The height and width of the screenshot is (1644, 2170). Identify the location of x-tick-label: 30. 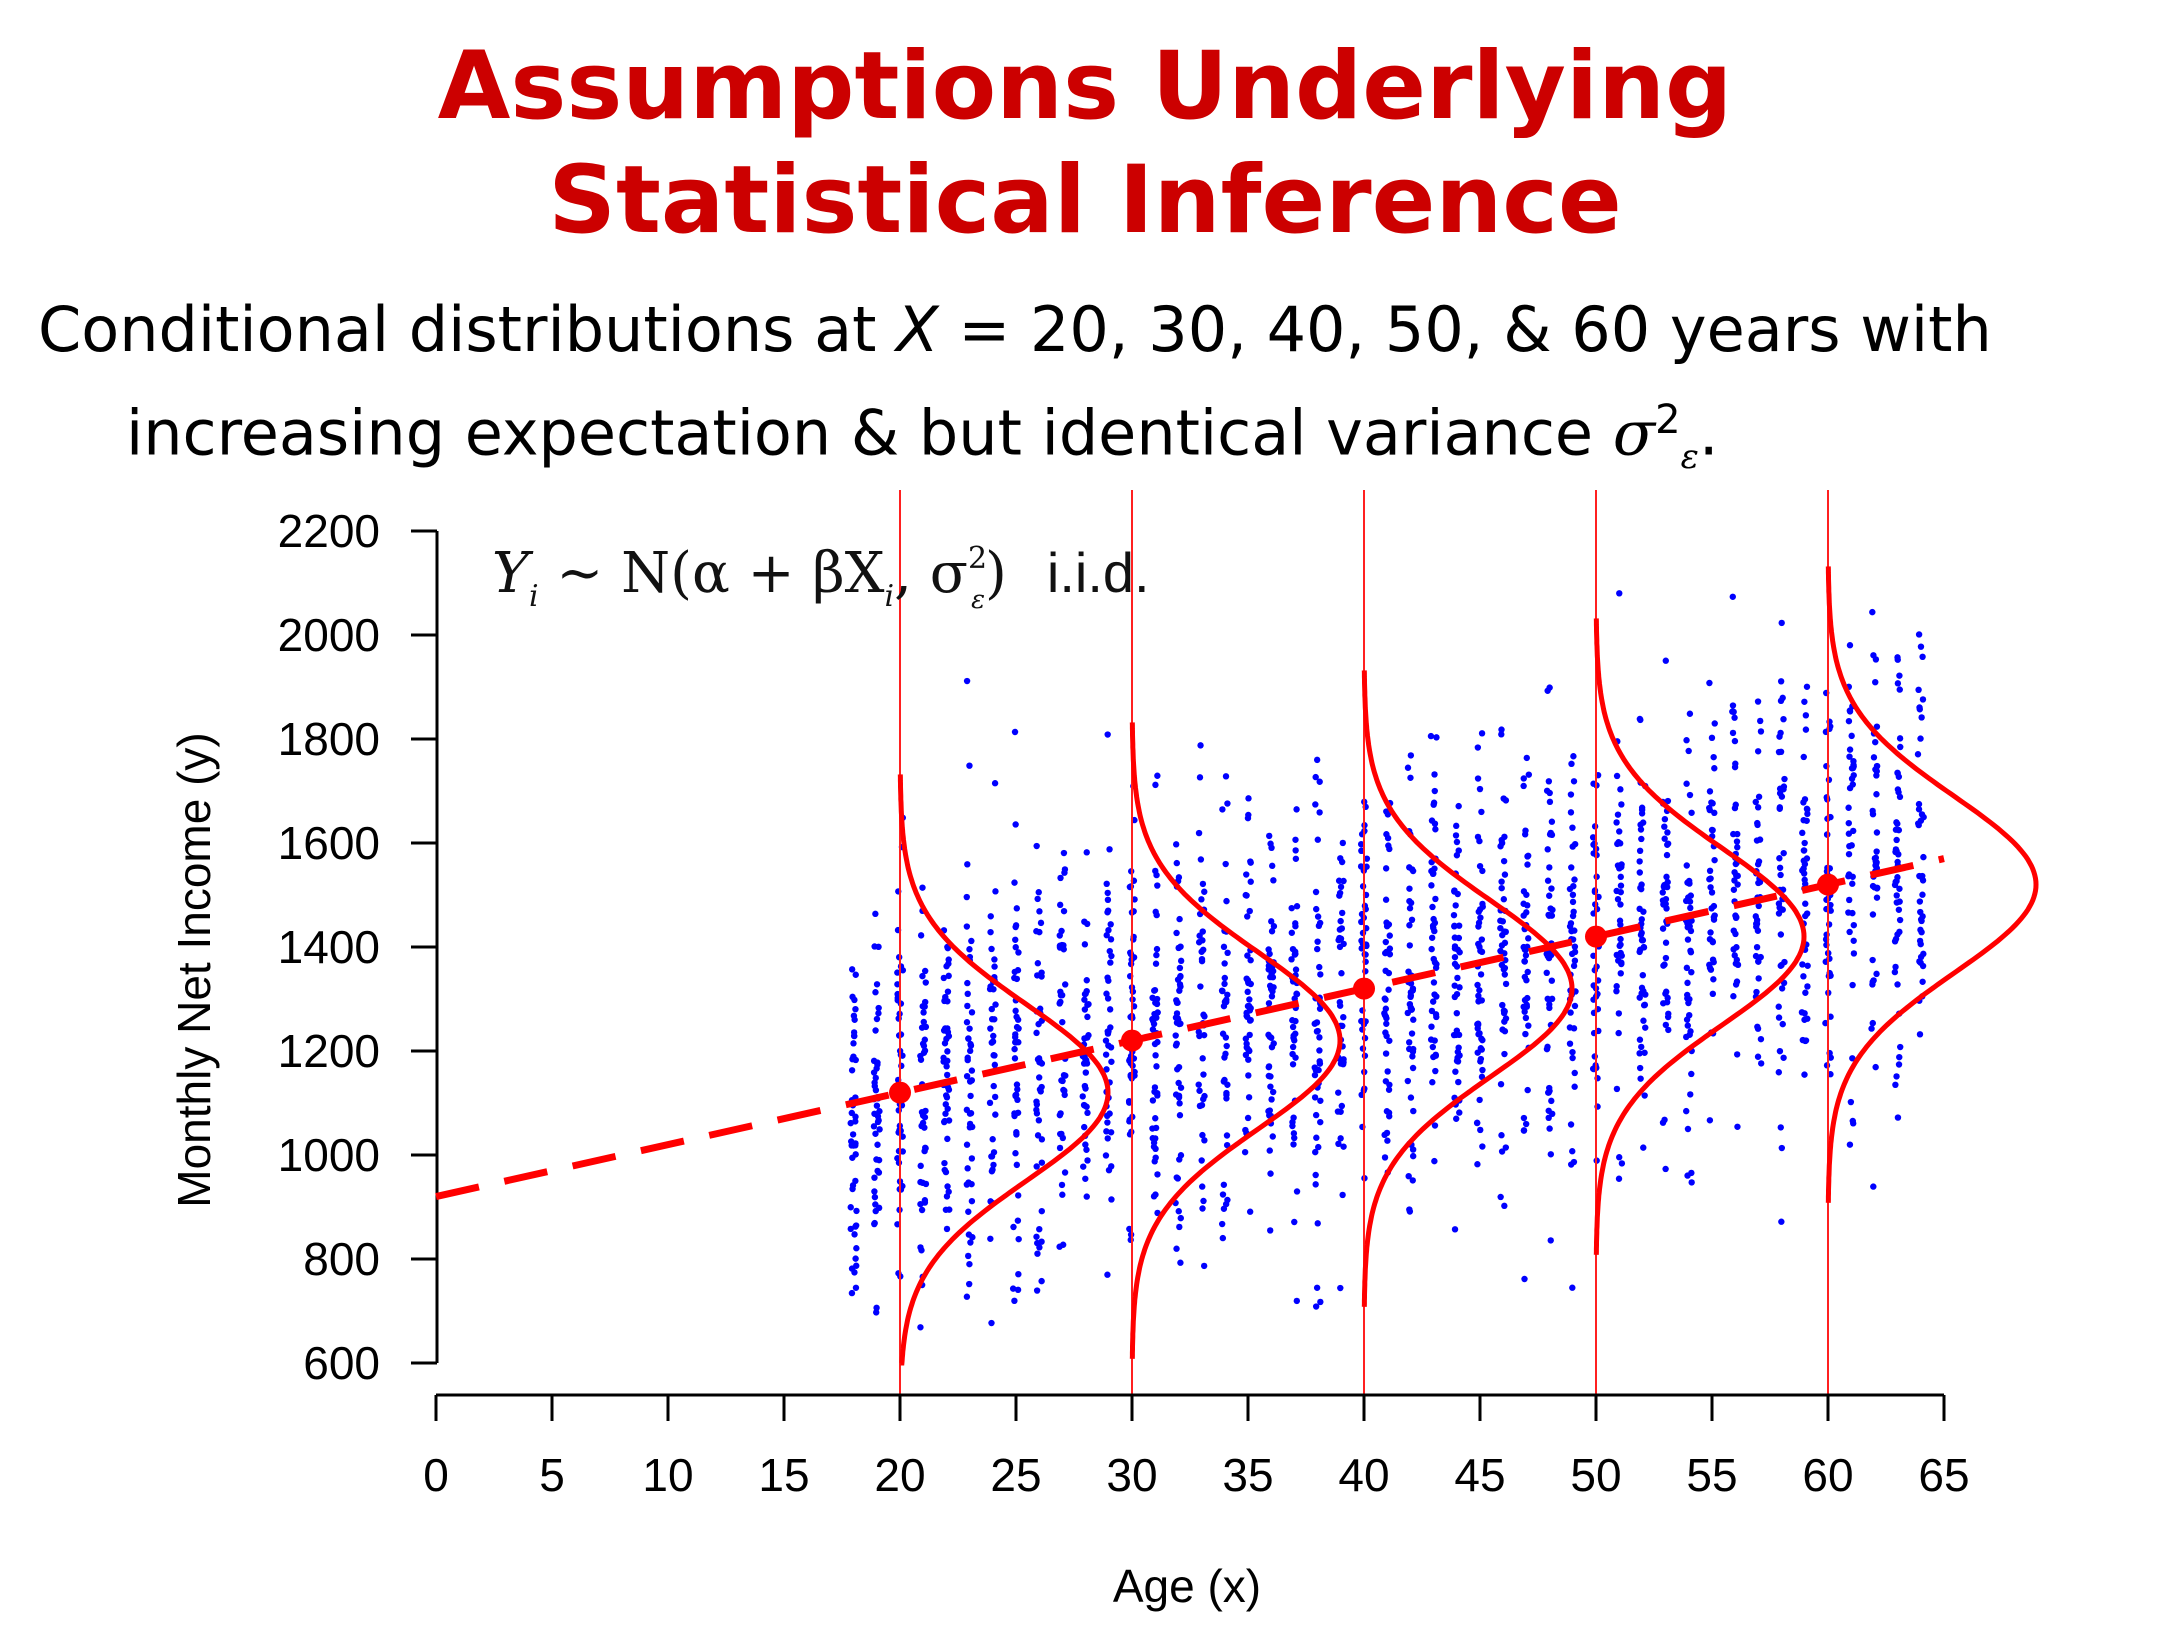
(1131, 1475).